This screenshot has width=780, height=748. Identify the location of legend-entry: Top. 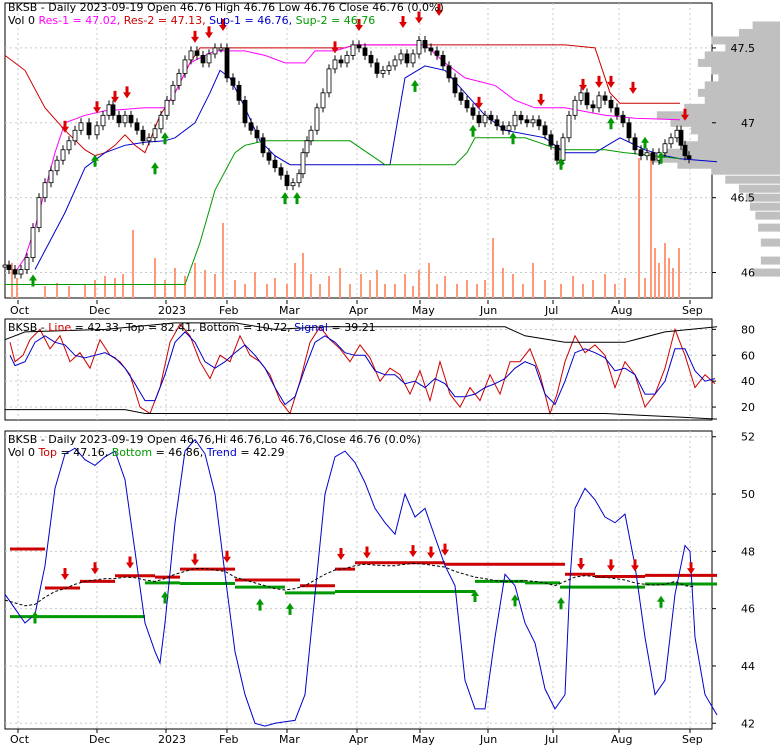
(46, 452).